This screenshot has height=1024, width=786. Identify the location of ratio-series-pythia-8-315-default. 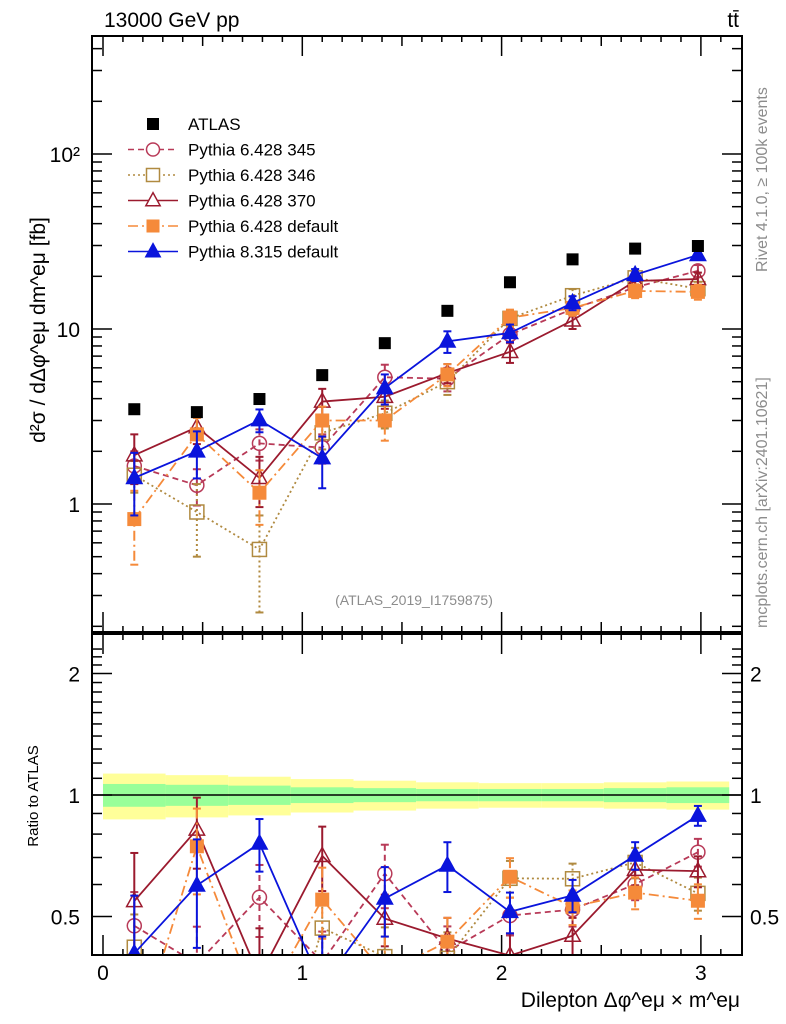
(417, 898).